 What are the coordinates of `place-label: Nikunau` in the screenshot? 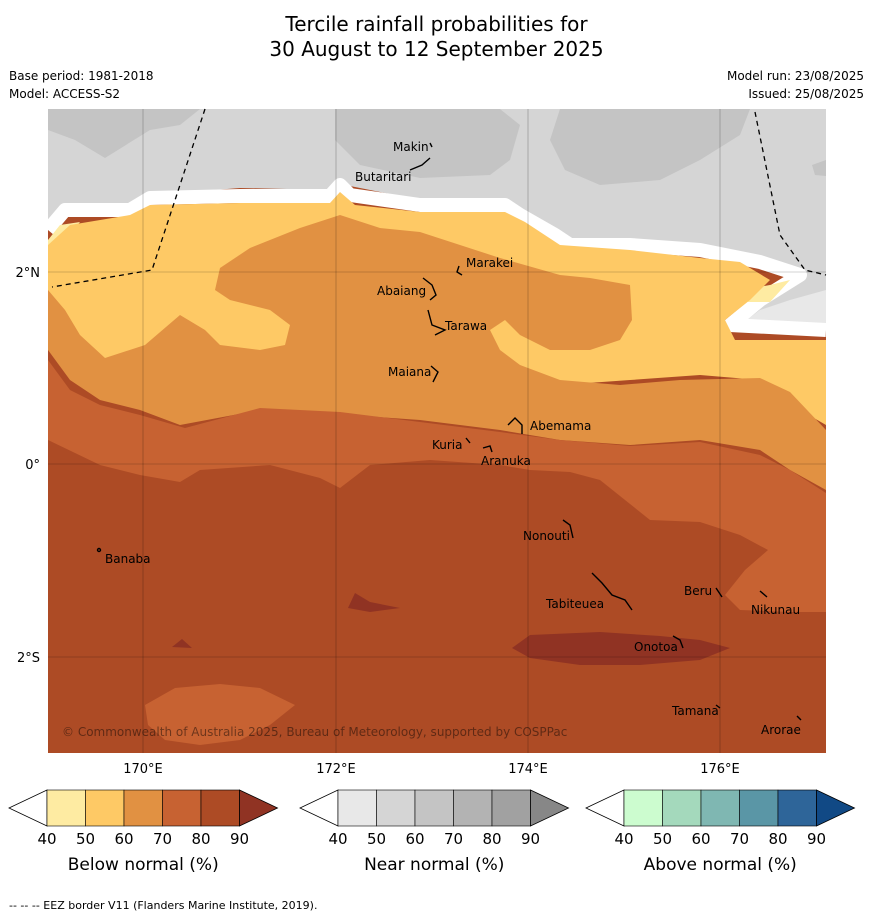 It's located at (775, 610).